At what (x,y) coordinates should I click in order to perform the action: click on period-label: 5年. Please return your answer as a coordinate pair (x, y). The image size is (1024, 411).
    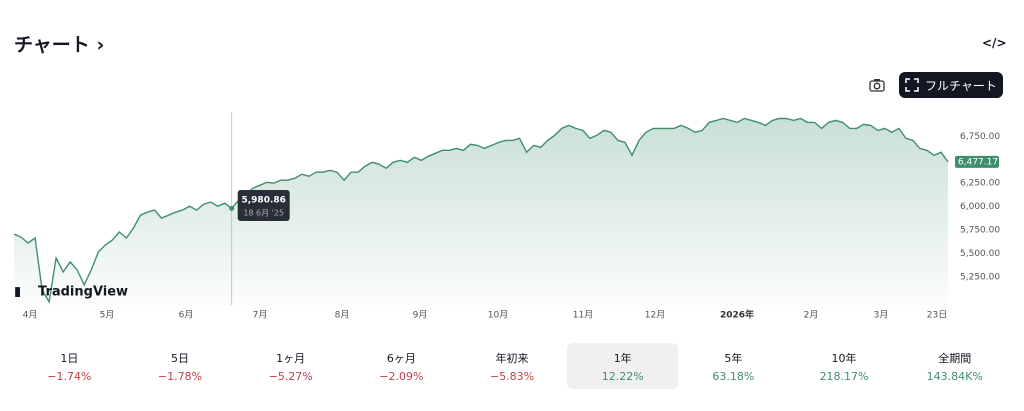
    Looking at the image, I should click on (733, 358).